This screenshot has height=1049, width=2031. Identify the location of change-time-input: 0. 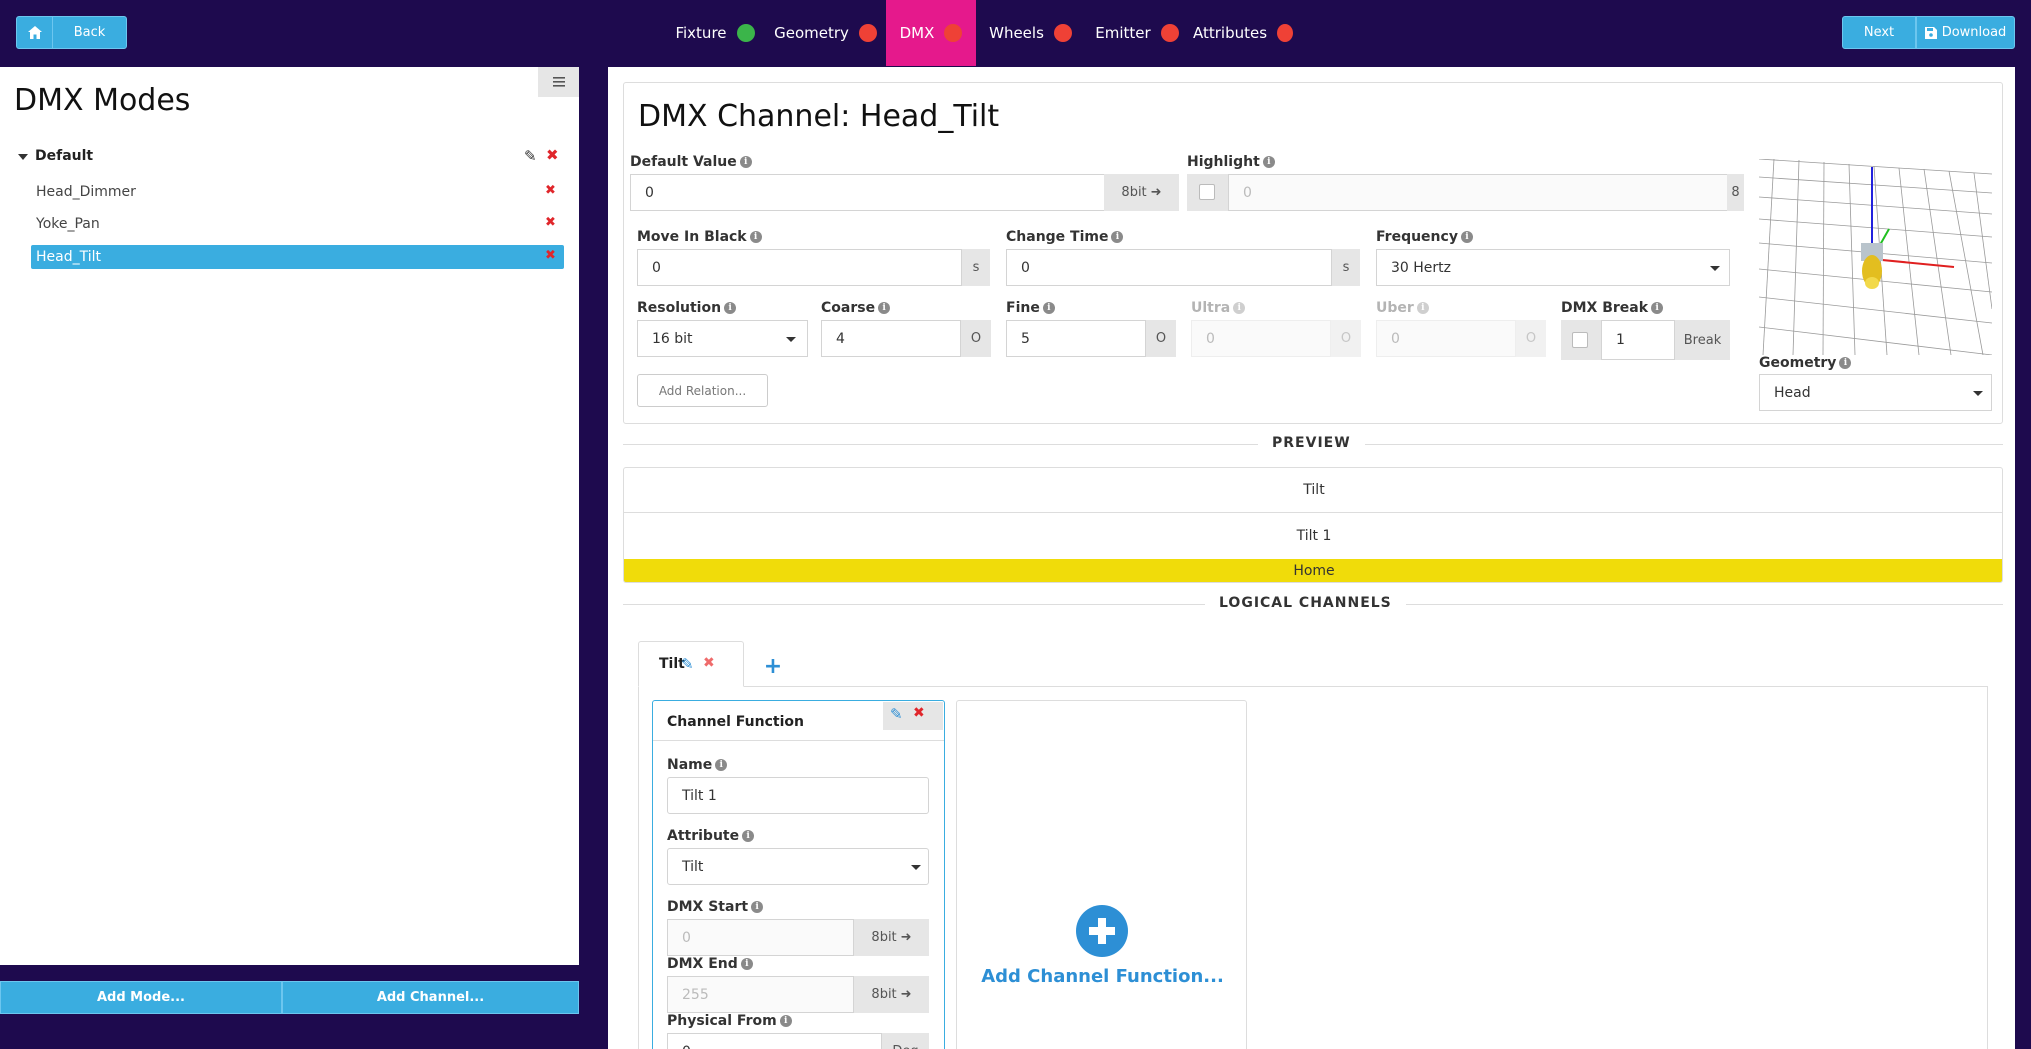
(1169, 267).